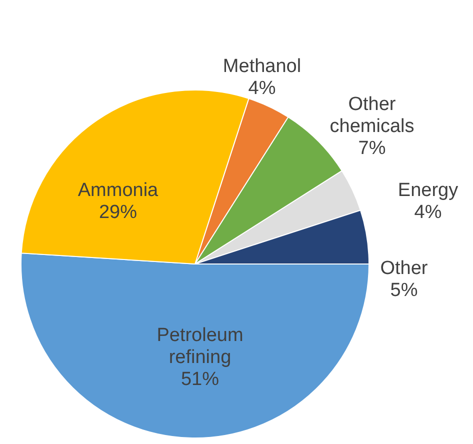 This screenshot has width=473, height=444. Describe the element at coordinates (200, 379) in the screenshot. I see `data-label: 51%` at that location.